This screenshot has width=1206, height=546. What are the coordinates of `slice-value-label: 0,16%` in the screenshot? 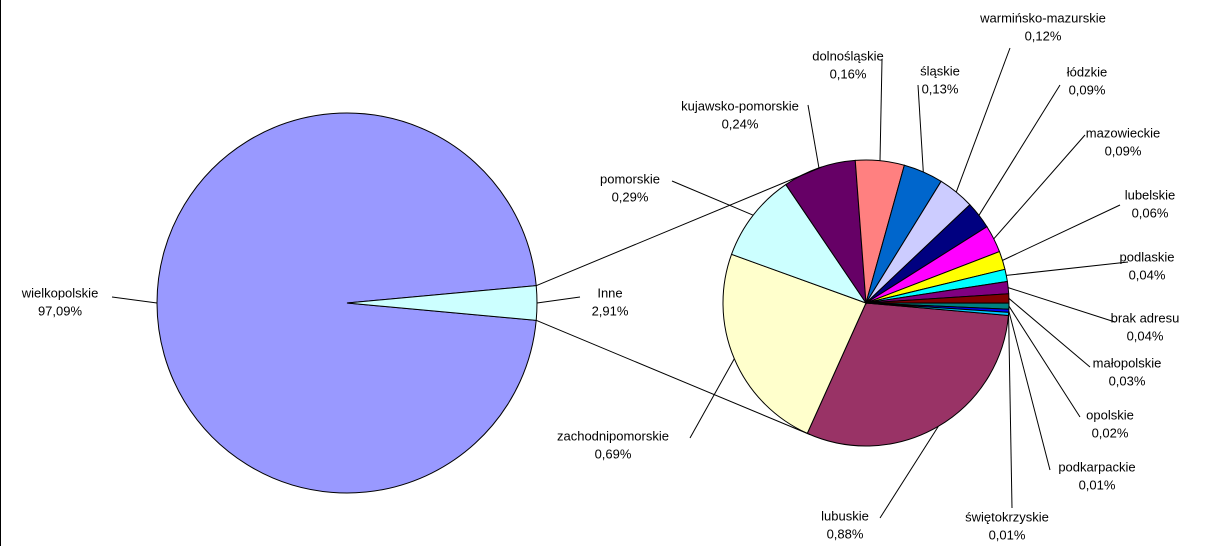 It's located at (848, 73).